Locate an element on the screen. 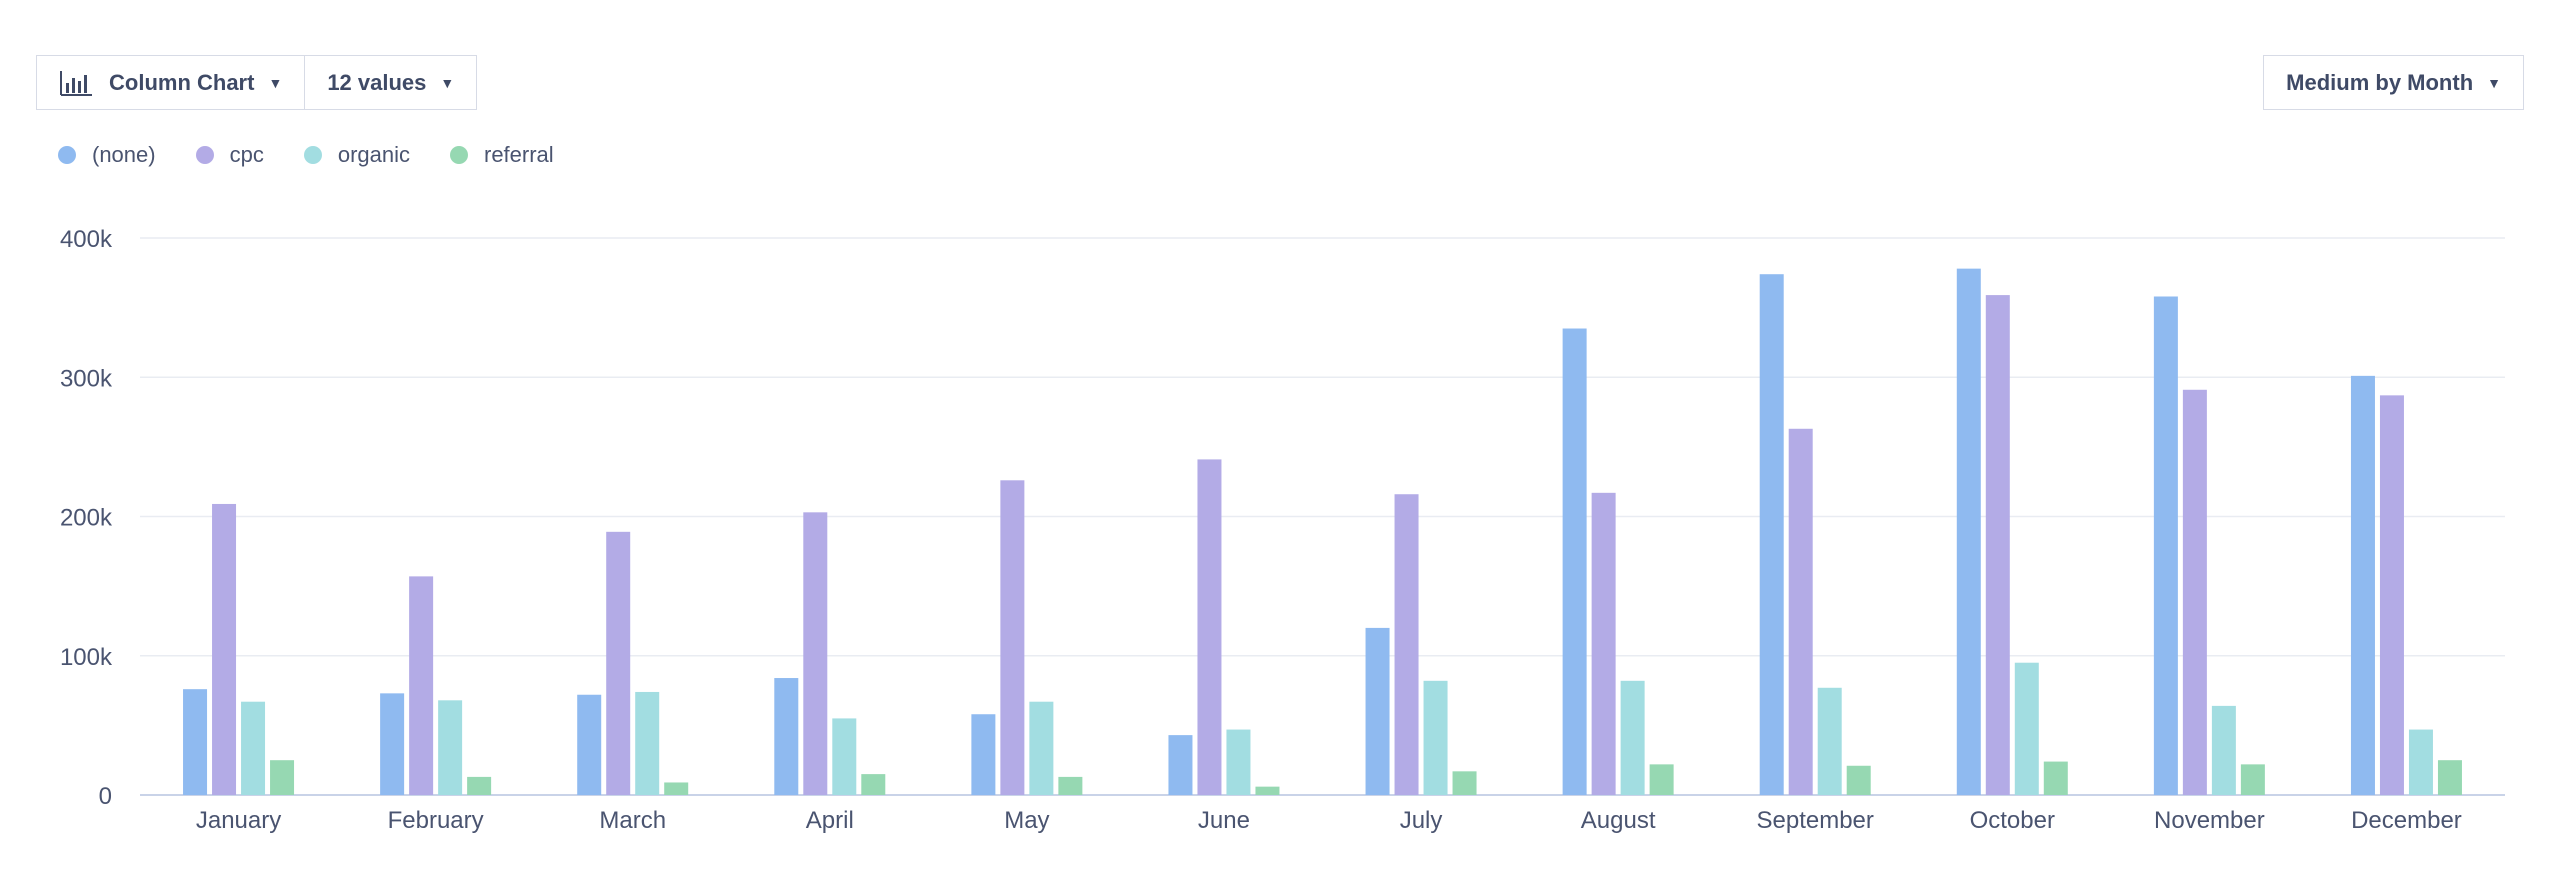 The image size is (2560, 879). bar-march-organic is located at coordinates (647, 743).